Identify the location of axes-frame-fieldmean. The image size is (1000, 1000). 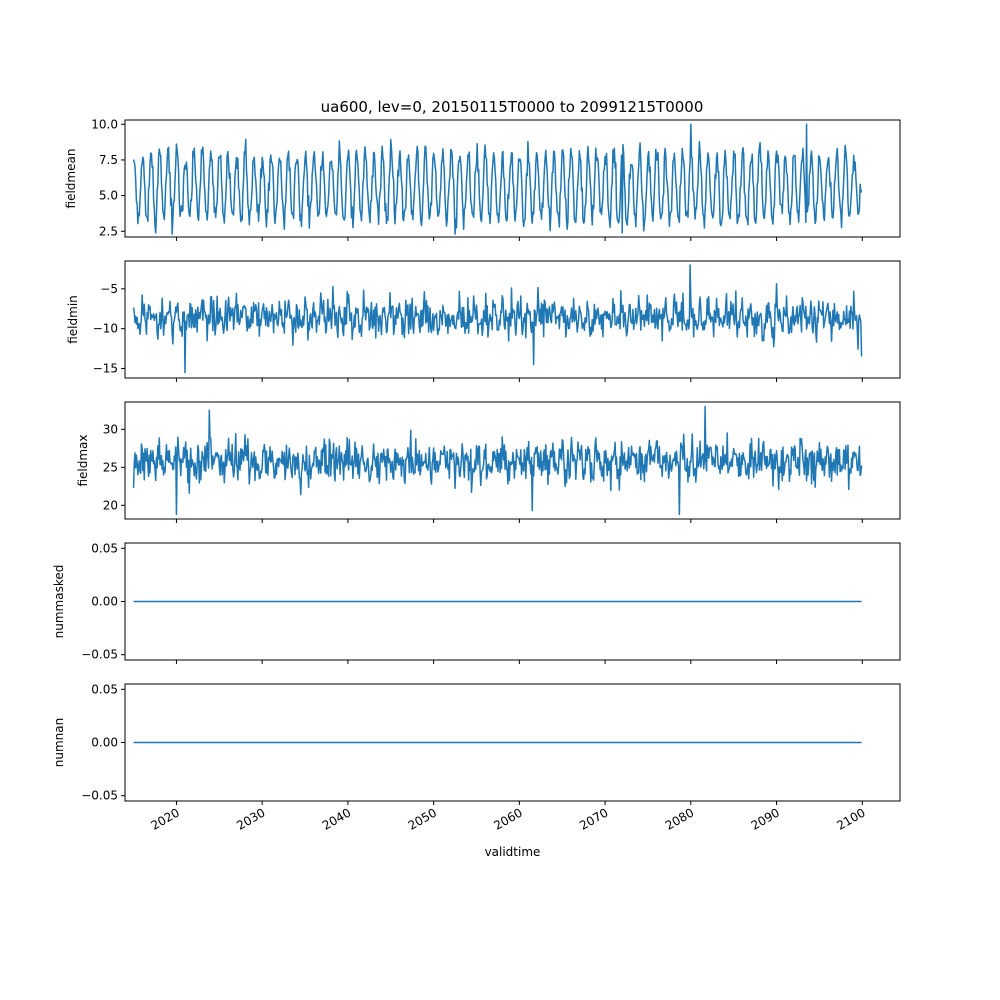
(512, 178).